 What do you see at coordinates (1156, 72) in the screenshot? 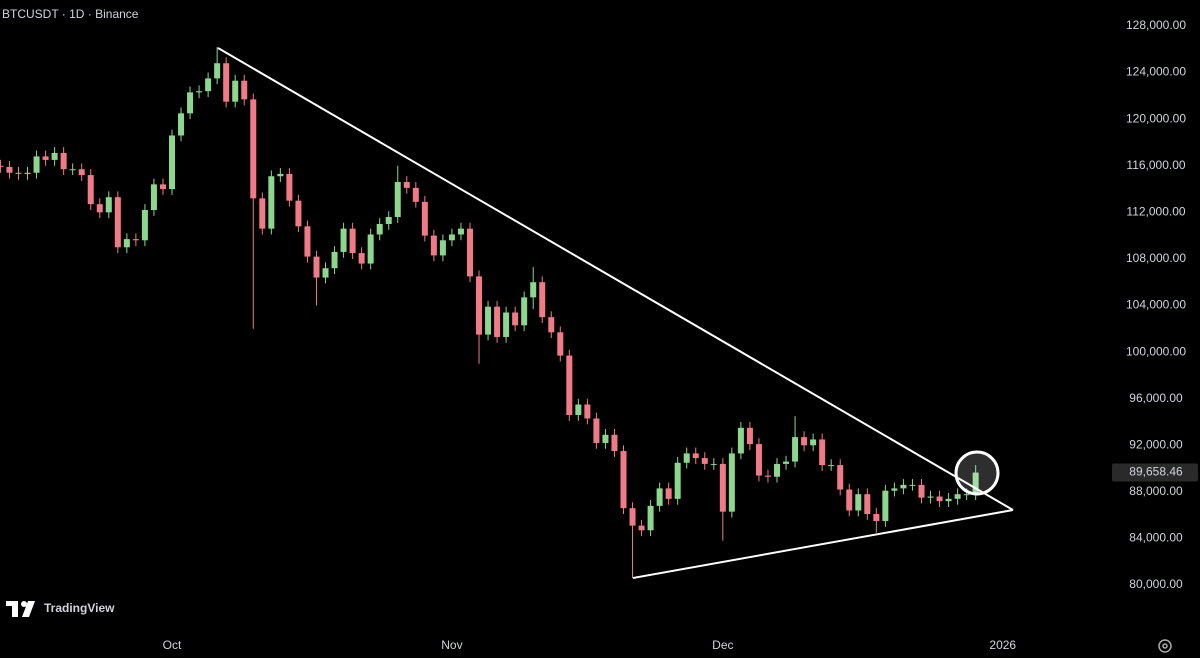
I see `y-tick-label: 124,000.00` at bounding box center [1156, 72].